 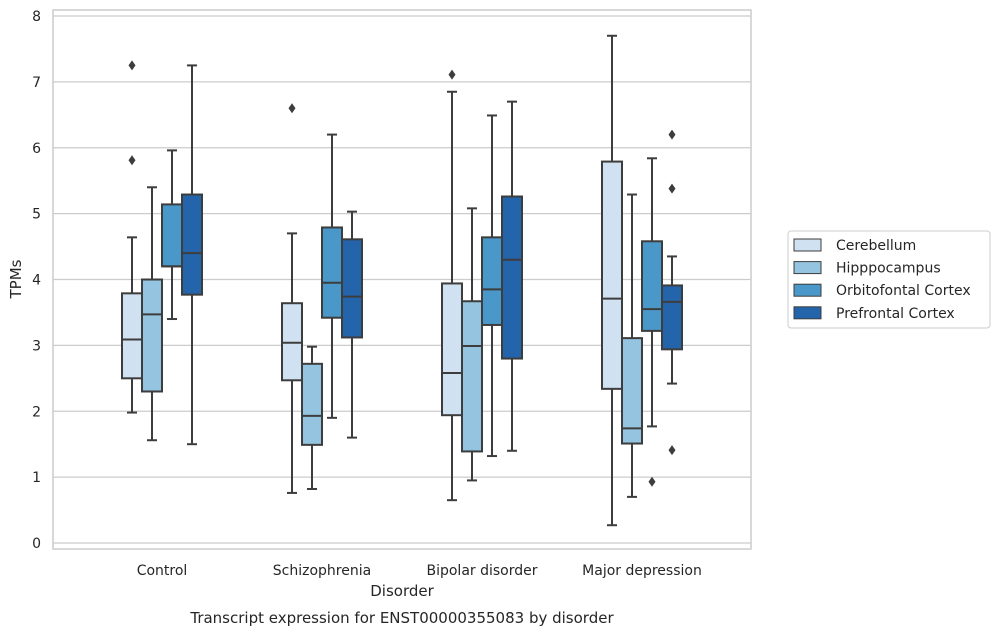 I want to click on y-tick-label: 3, so click(x=36, y=346).